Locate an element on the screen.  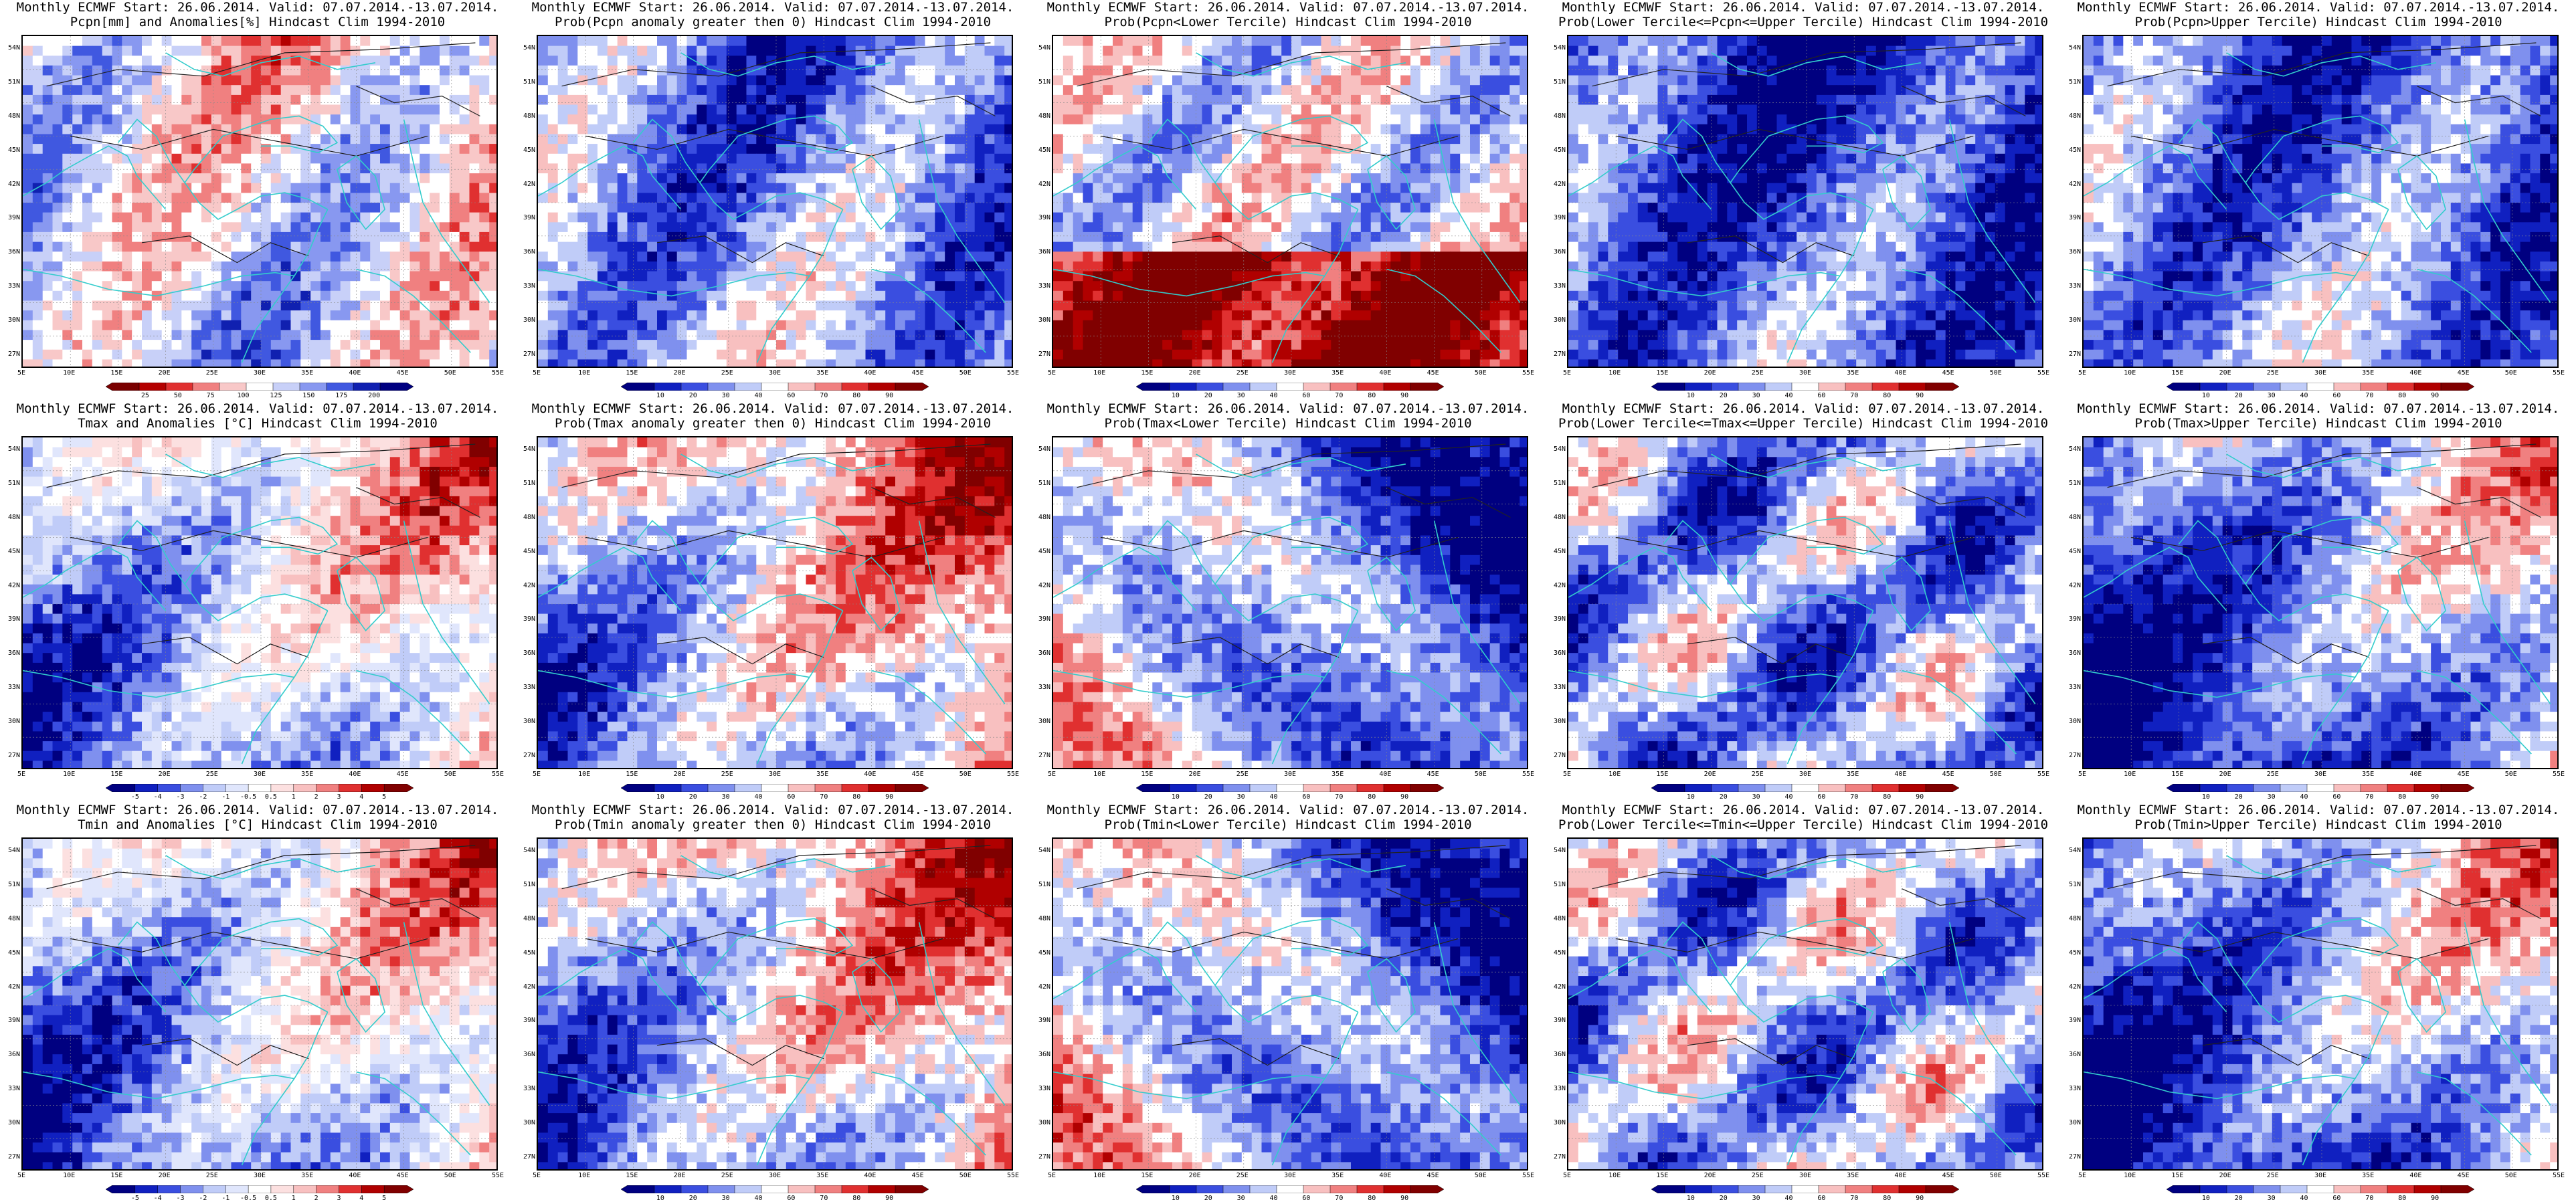
map-field is located at coordinates (775, 201).